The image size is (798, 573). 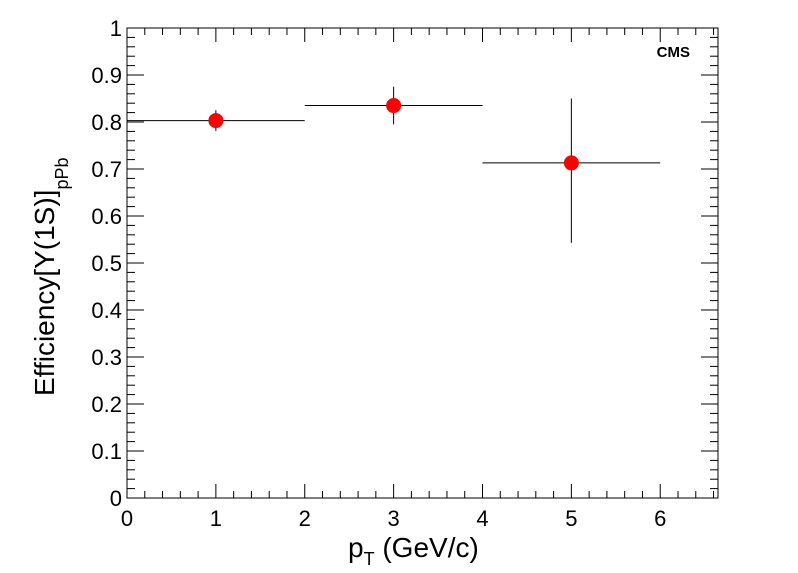 I want to click on x-axis-title-rest: (GeV/c), so click(x=427, y=547).